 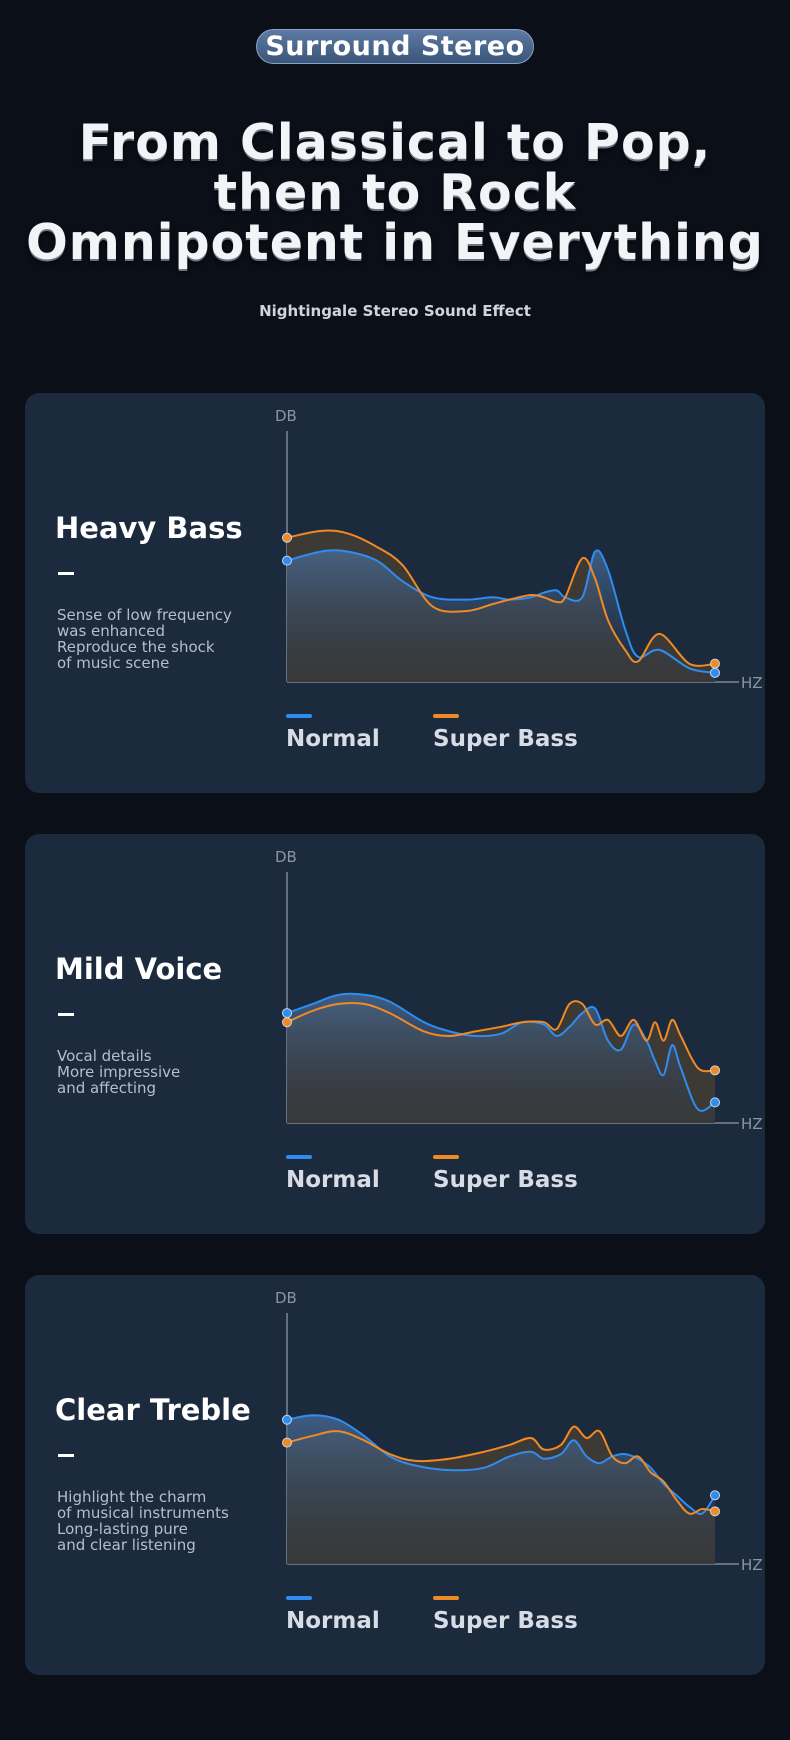 I want to click on description-line: More impressive, so click(x=119, y=1072).